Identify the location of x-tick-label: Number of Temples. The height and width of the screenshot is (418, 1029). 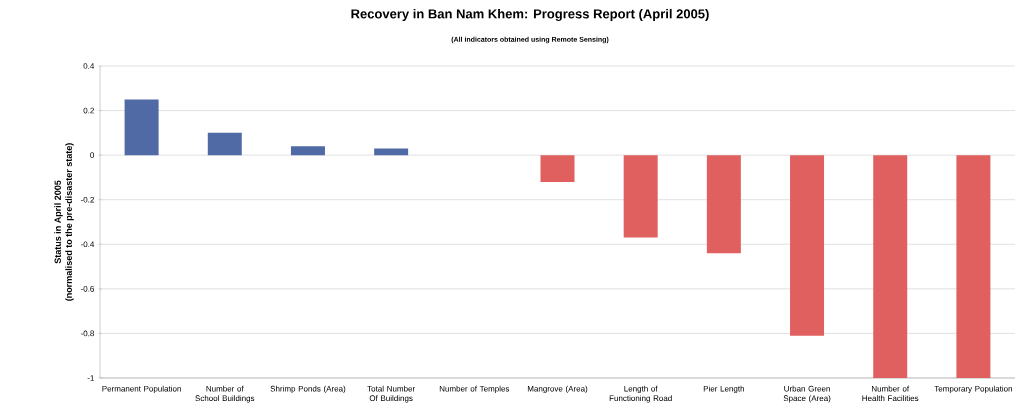
(474, 389).